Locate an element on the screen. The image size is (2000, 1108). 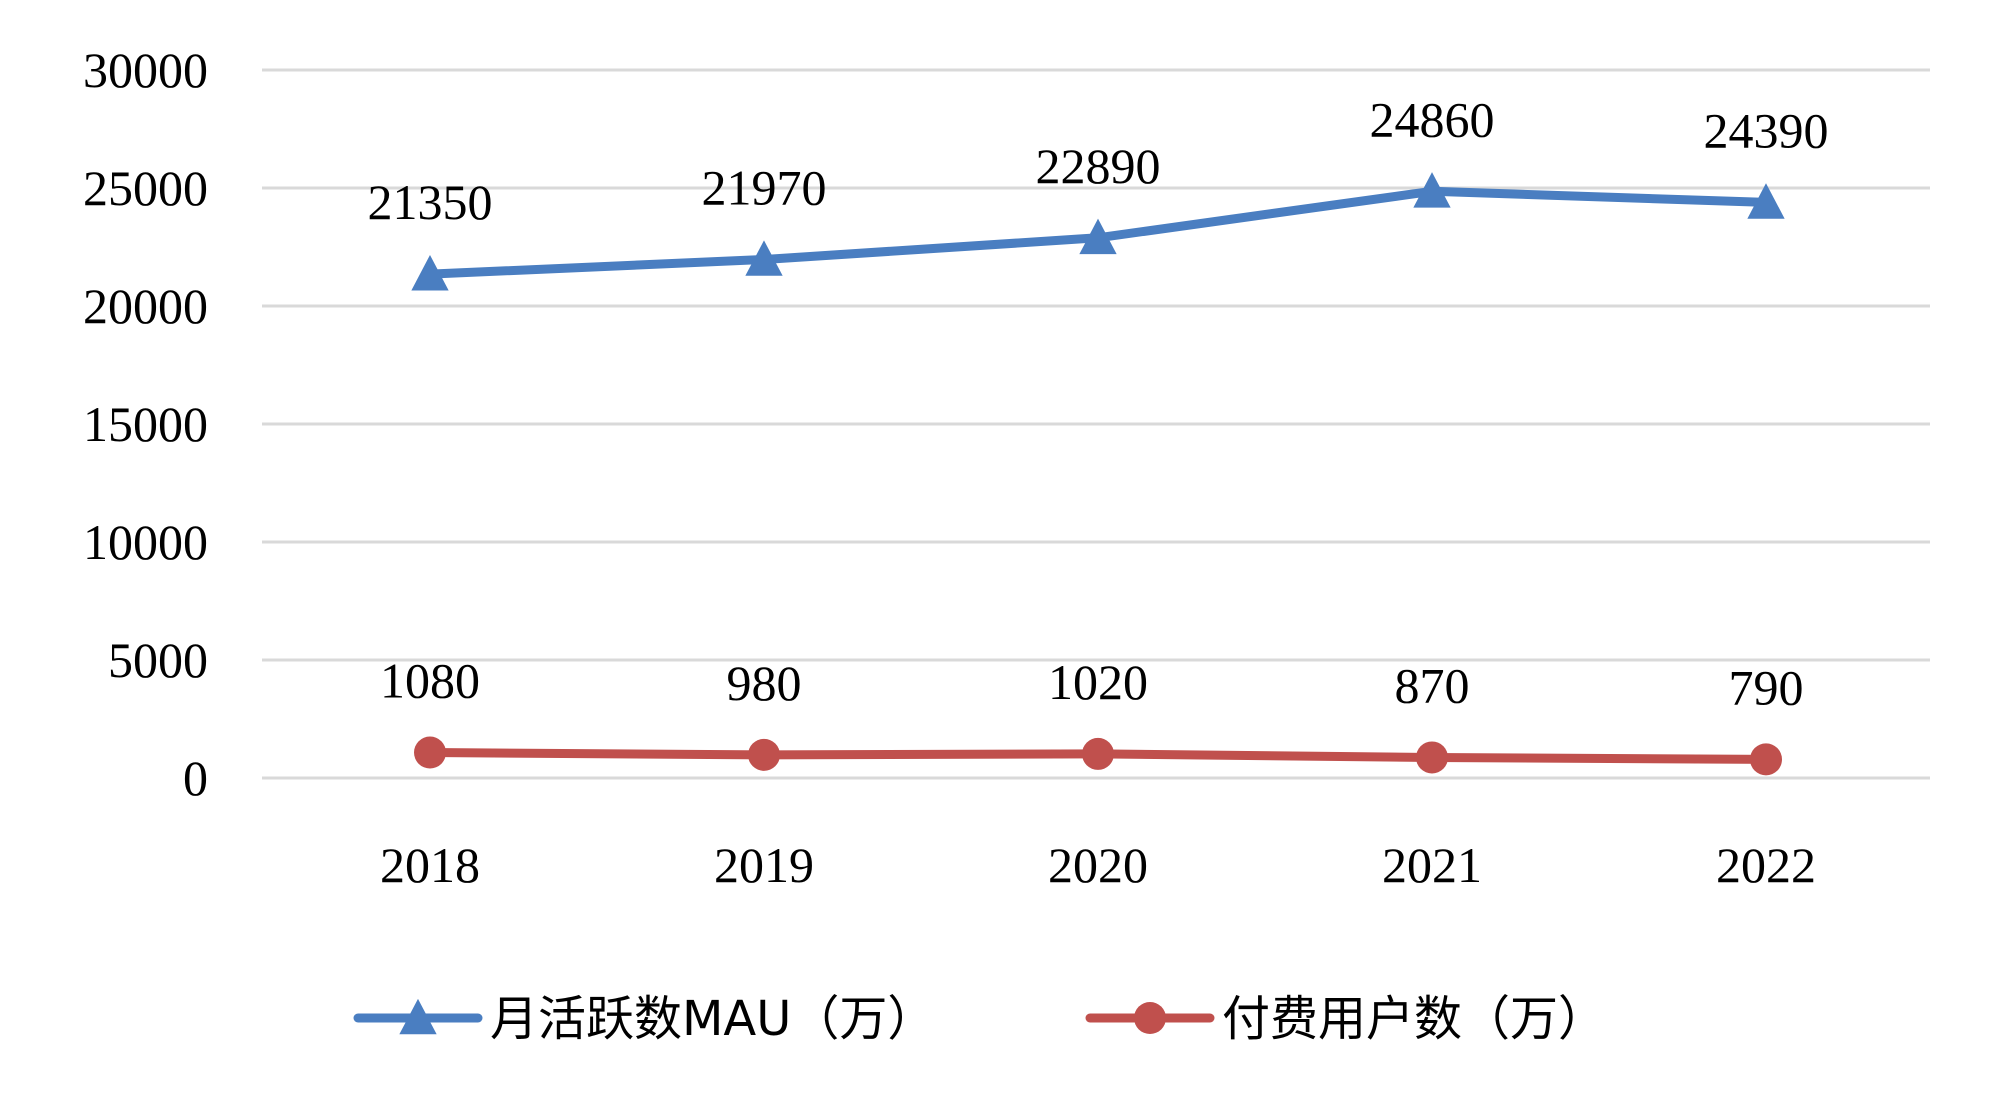
y-tick-label: 10000 is located at coordinates (145, 542).